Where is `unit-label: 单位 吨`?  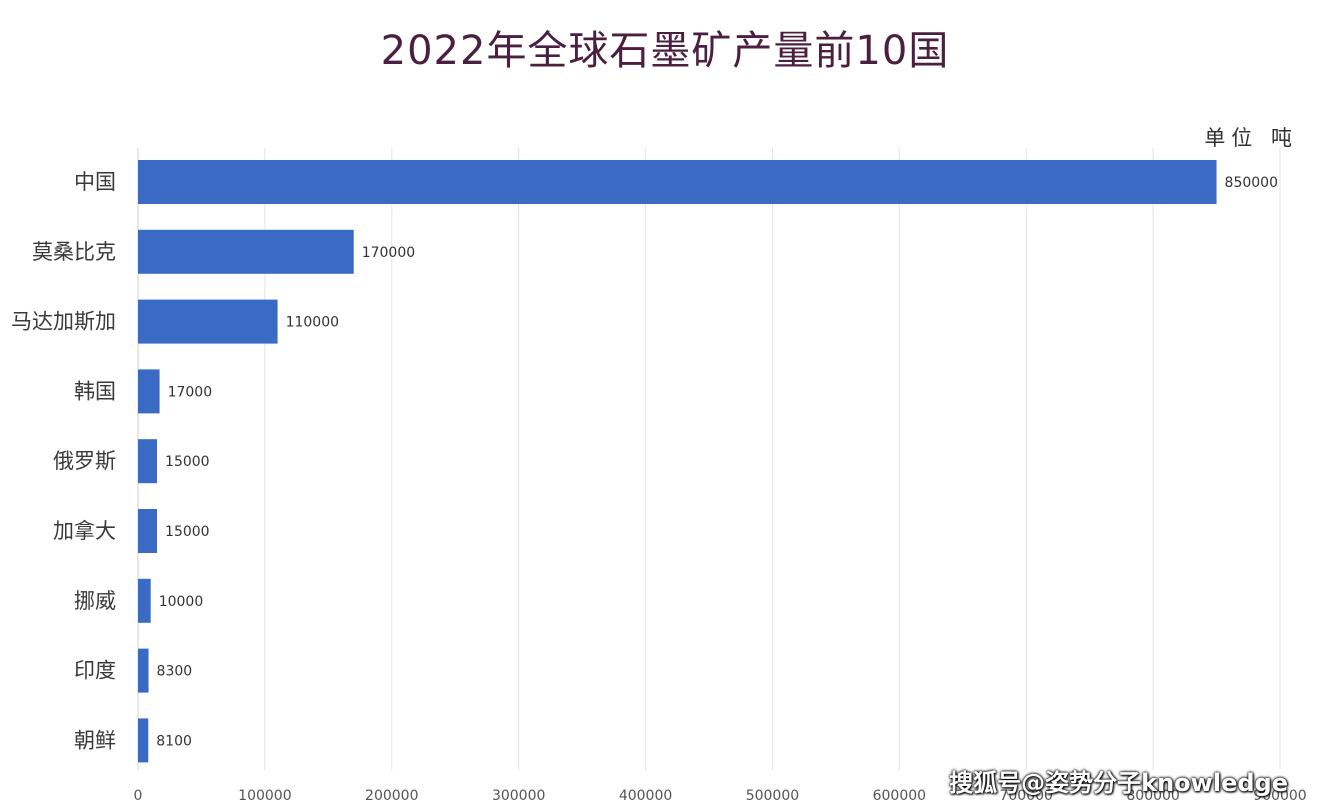 unit-label: 单位 吨 is located at coordinates (1251, 138).